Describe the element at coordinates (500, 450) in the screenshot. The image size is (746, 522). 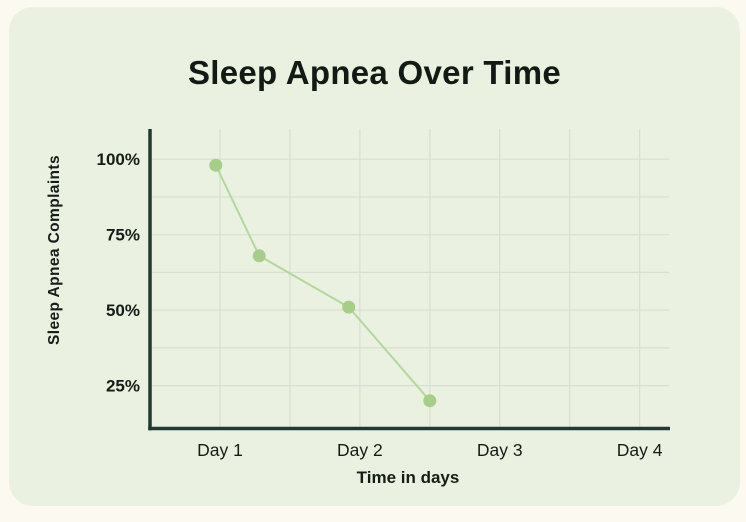
I see `x-tick-label: Day 3` at that location.